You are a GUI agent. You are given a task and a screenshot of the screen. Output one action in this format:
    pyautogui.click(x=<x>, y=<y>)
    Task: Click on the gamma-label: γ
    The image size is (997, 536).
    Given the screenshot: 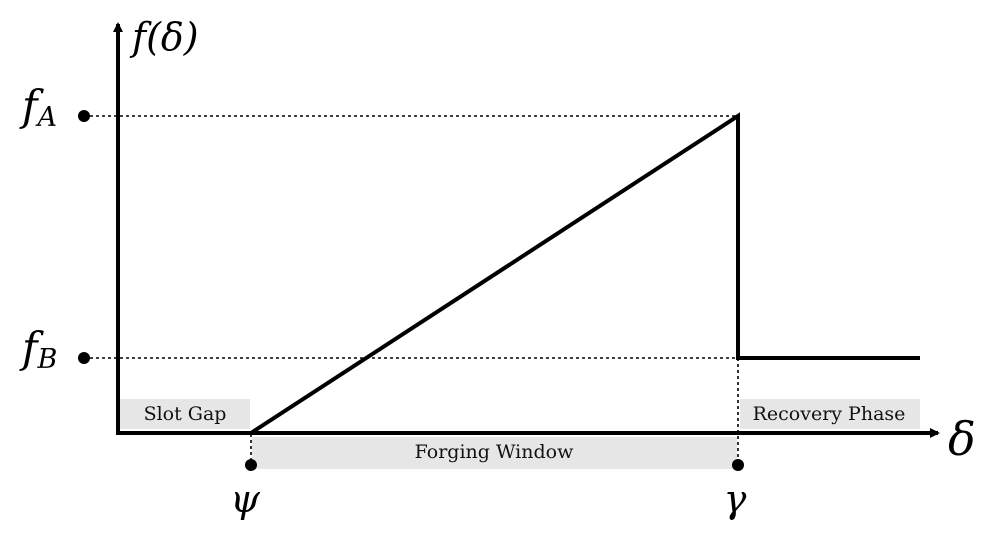 What is the action you would take?
    pyautogui.click(x=735, y=499)
    